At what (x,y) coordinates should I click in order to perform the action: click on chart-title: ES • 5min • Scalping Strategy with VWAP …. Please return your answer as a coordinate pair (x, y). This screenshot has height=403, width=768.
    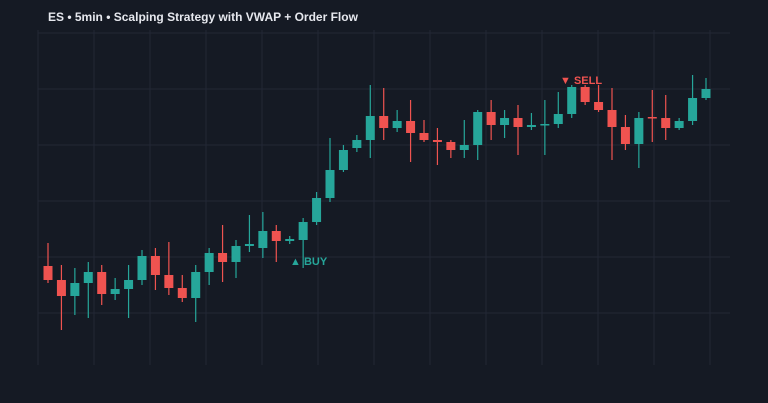
    Looking at the image, I should click on (203, 17).